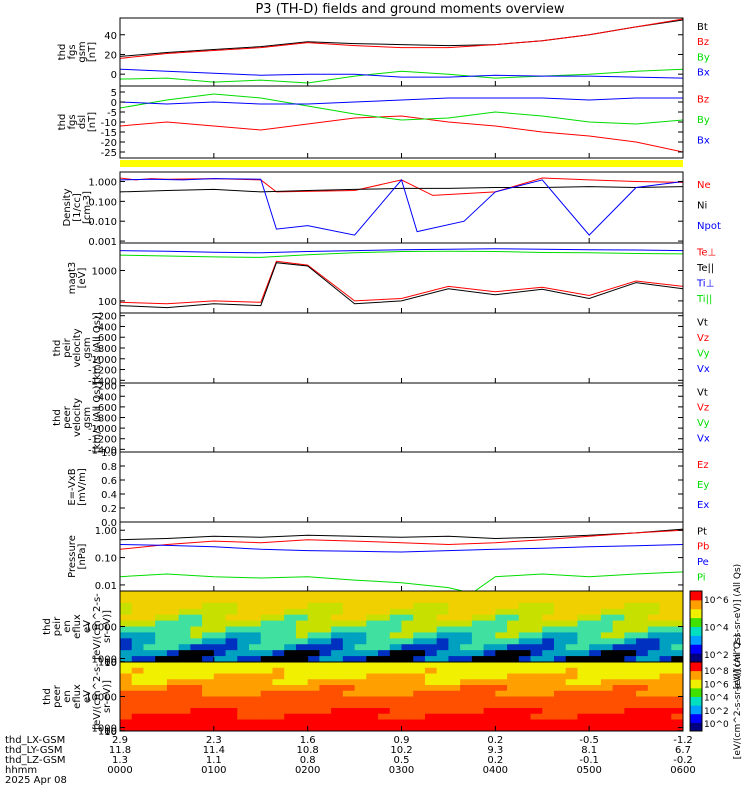 This screenshot has height=800, width=750. I want to click on axis-row-value: 0200, so click(307, 770).